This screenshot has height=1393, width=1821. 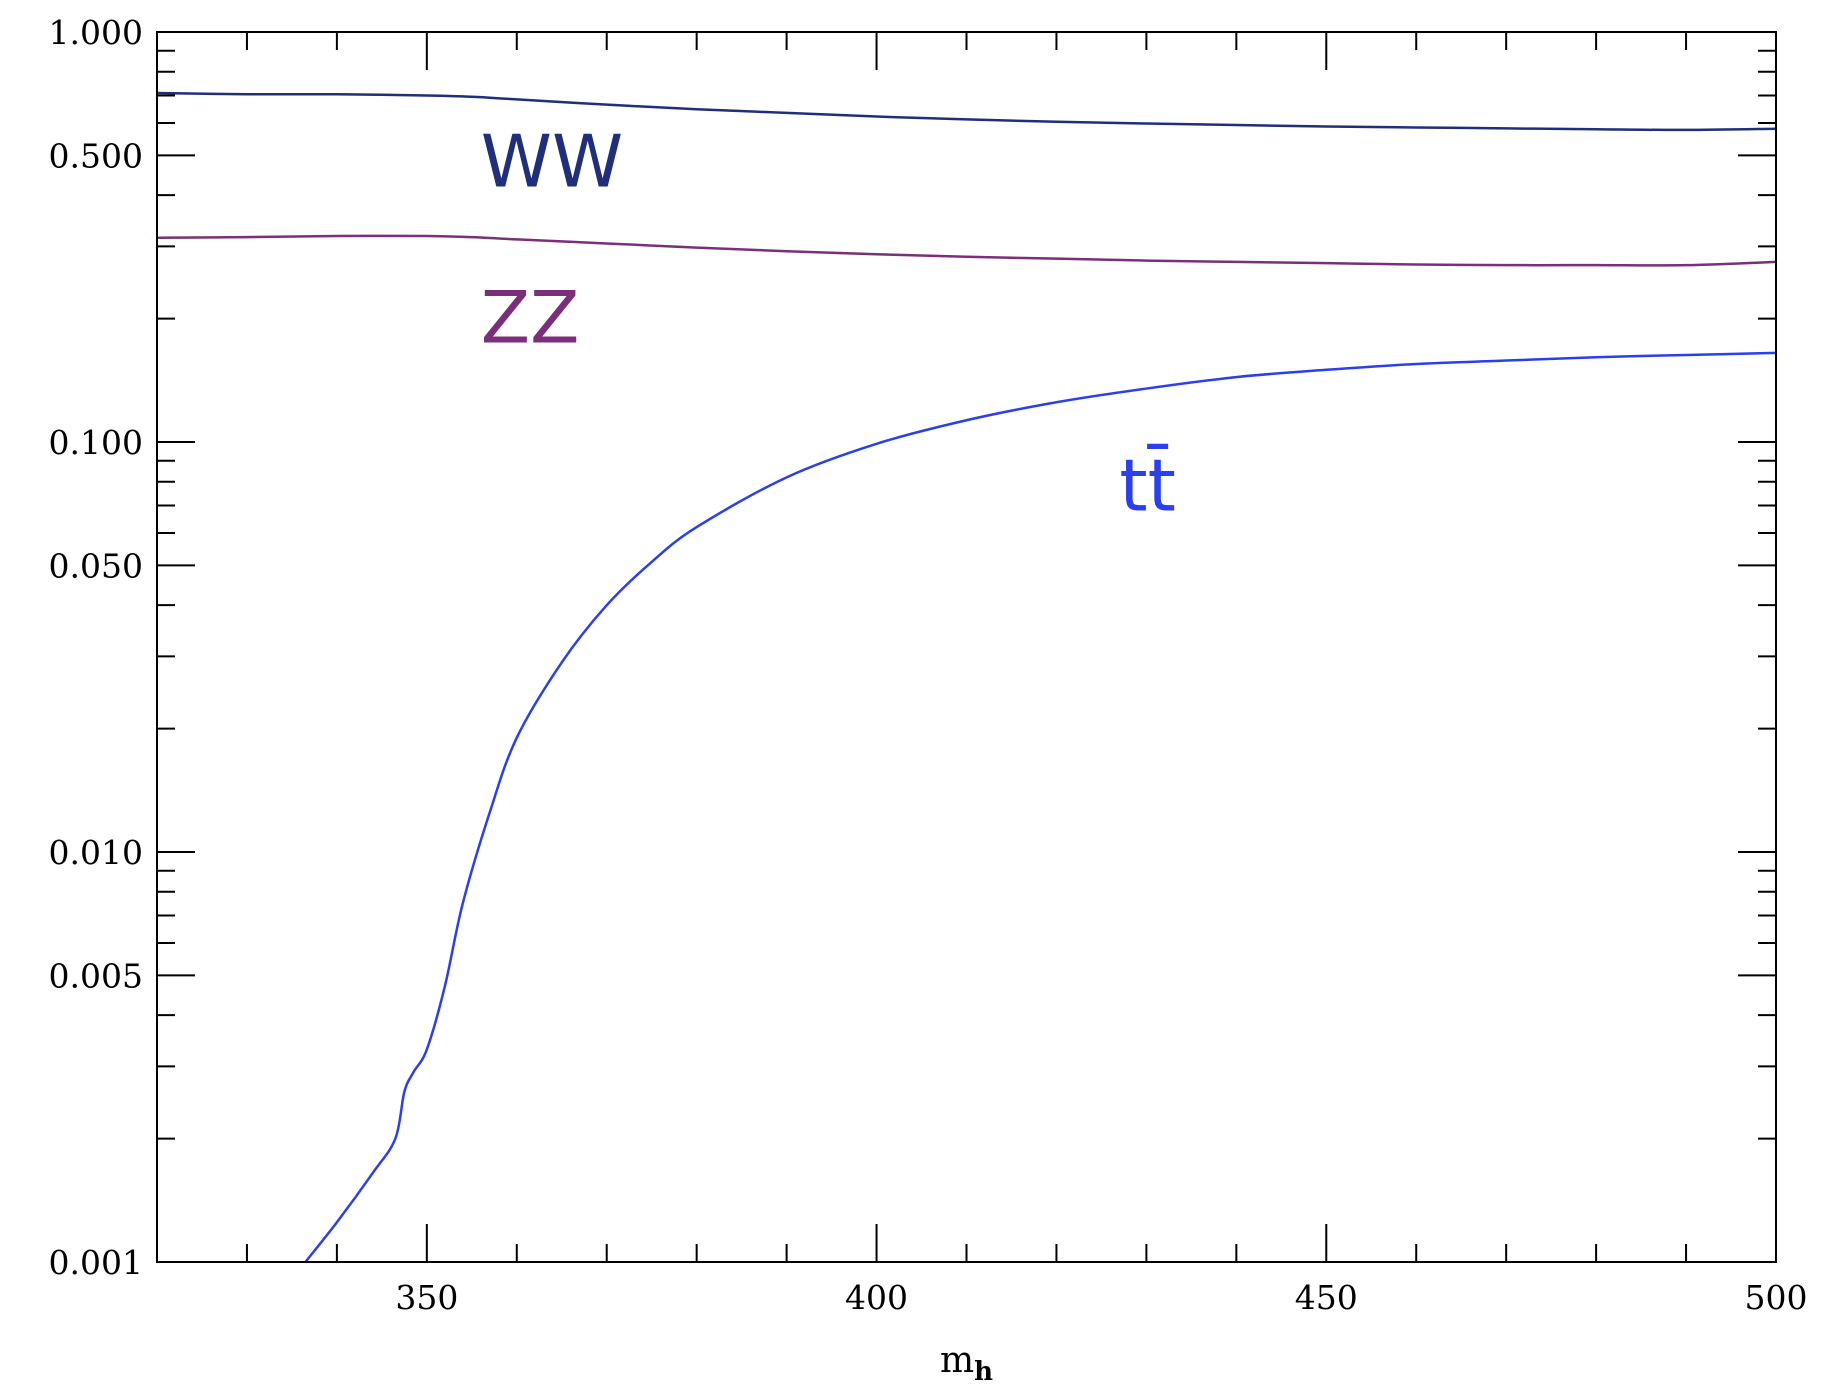 I want to click on x-axis-label-sub: h, so click(x=983, y=1372).